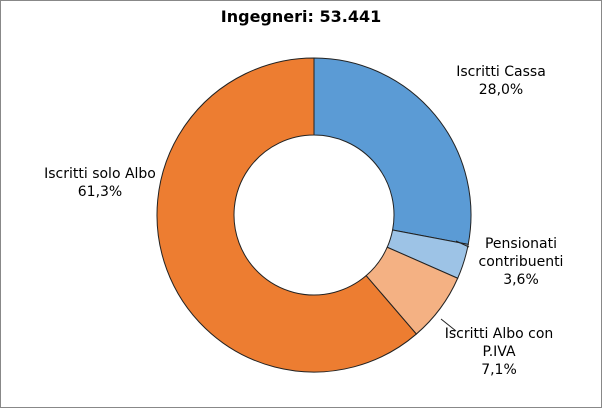  I want to click on slice-label: Iscritti solo Albo 61,3%, so click(100, 183).